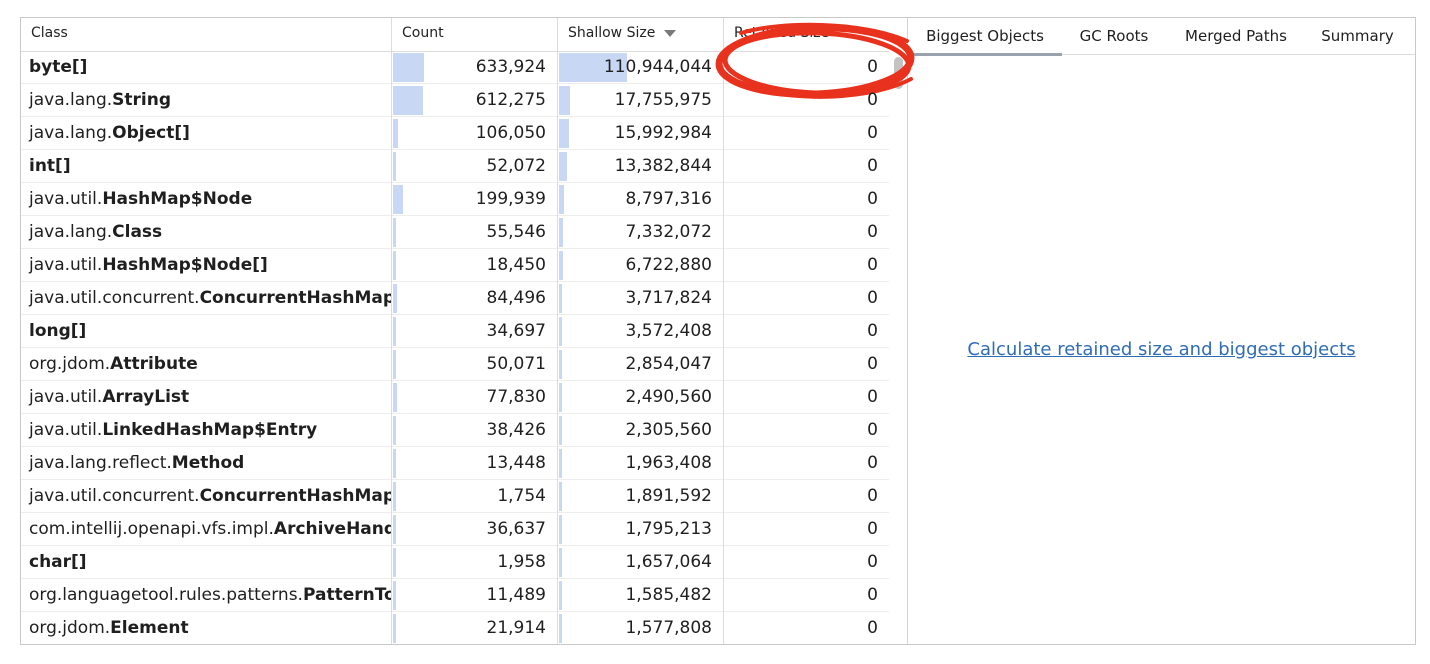  Describe the element at coordinates (70, 628) in the screenshot. I see `class-package: org.jdom.` at that location.